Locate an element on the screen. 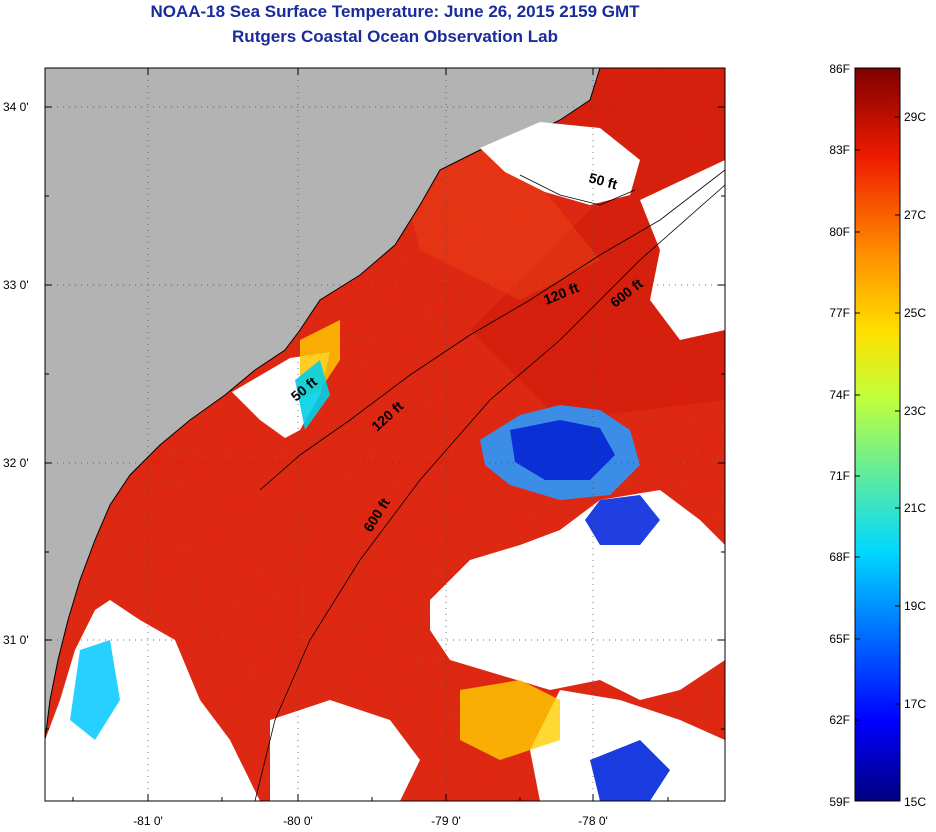 The width and height of the screenshot is (936, 832). bay-mask is located at coordinates (560, 163).